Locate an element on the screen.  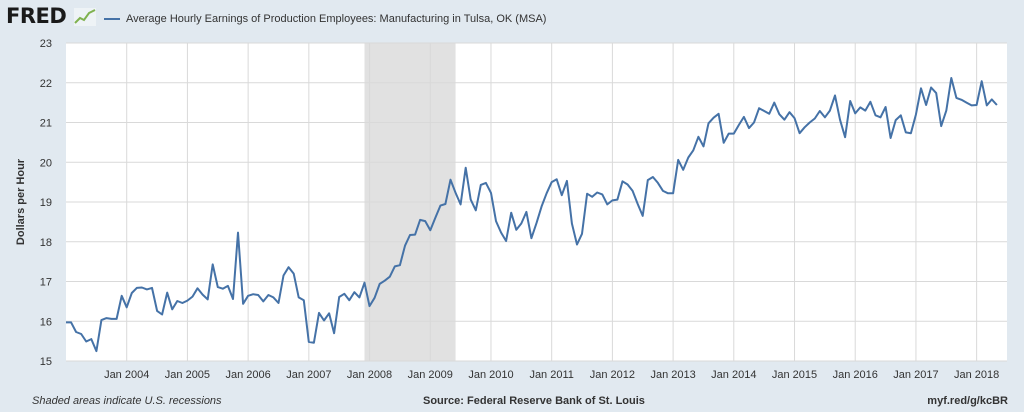
y-tick-label: 17 is located at coordinates (46, 283).